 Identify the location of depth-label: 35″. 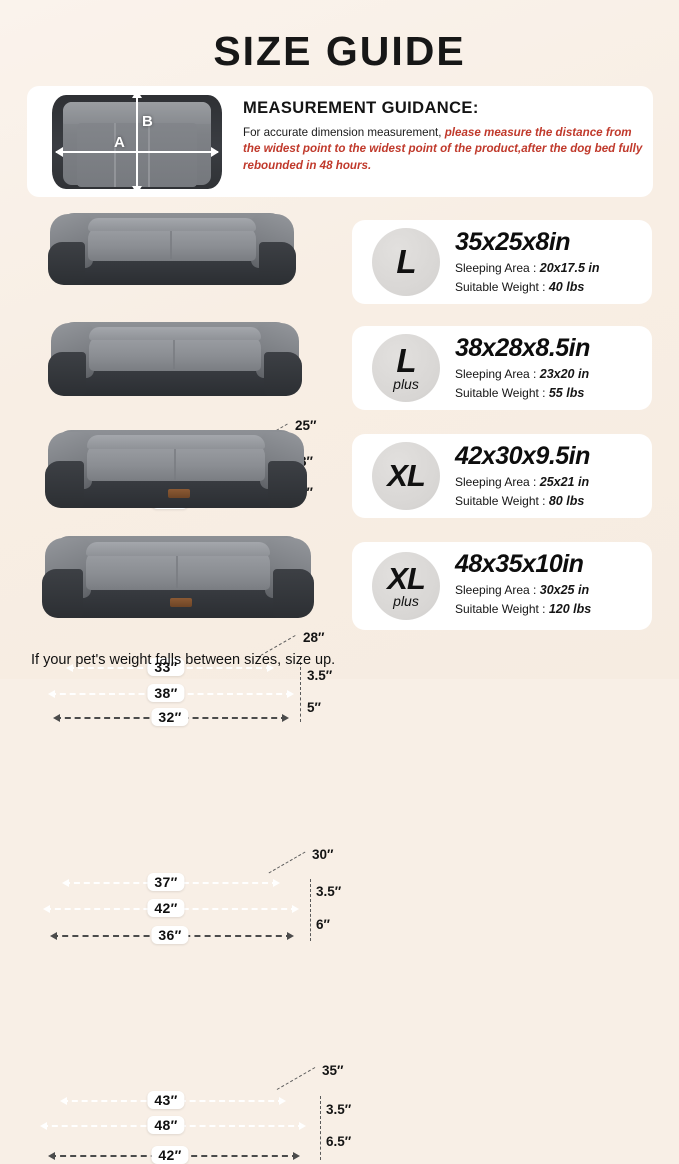
(333, 1070).